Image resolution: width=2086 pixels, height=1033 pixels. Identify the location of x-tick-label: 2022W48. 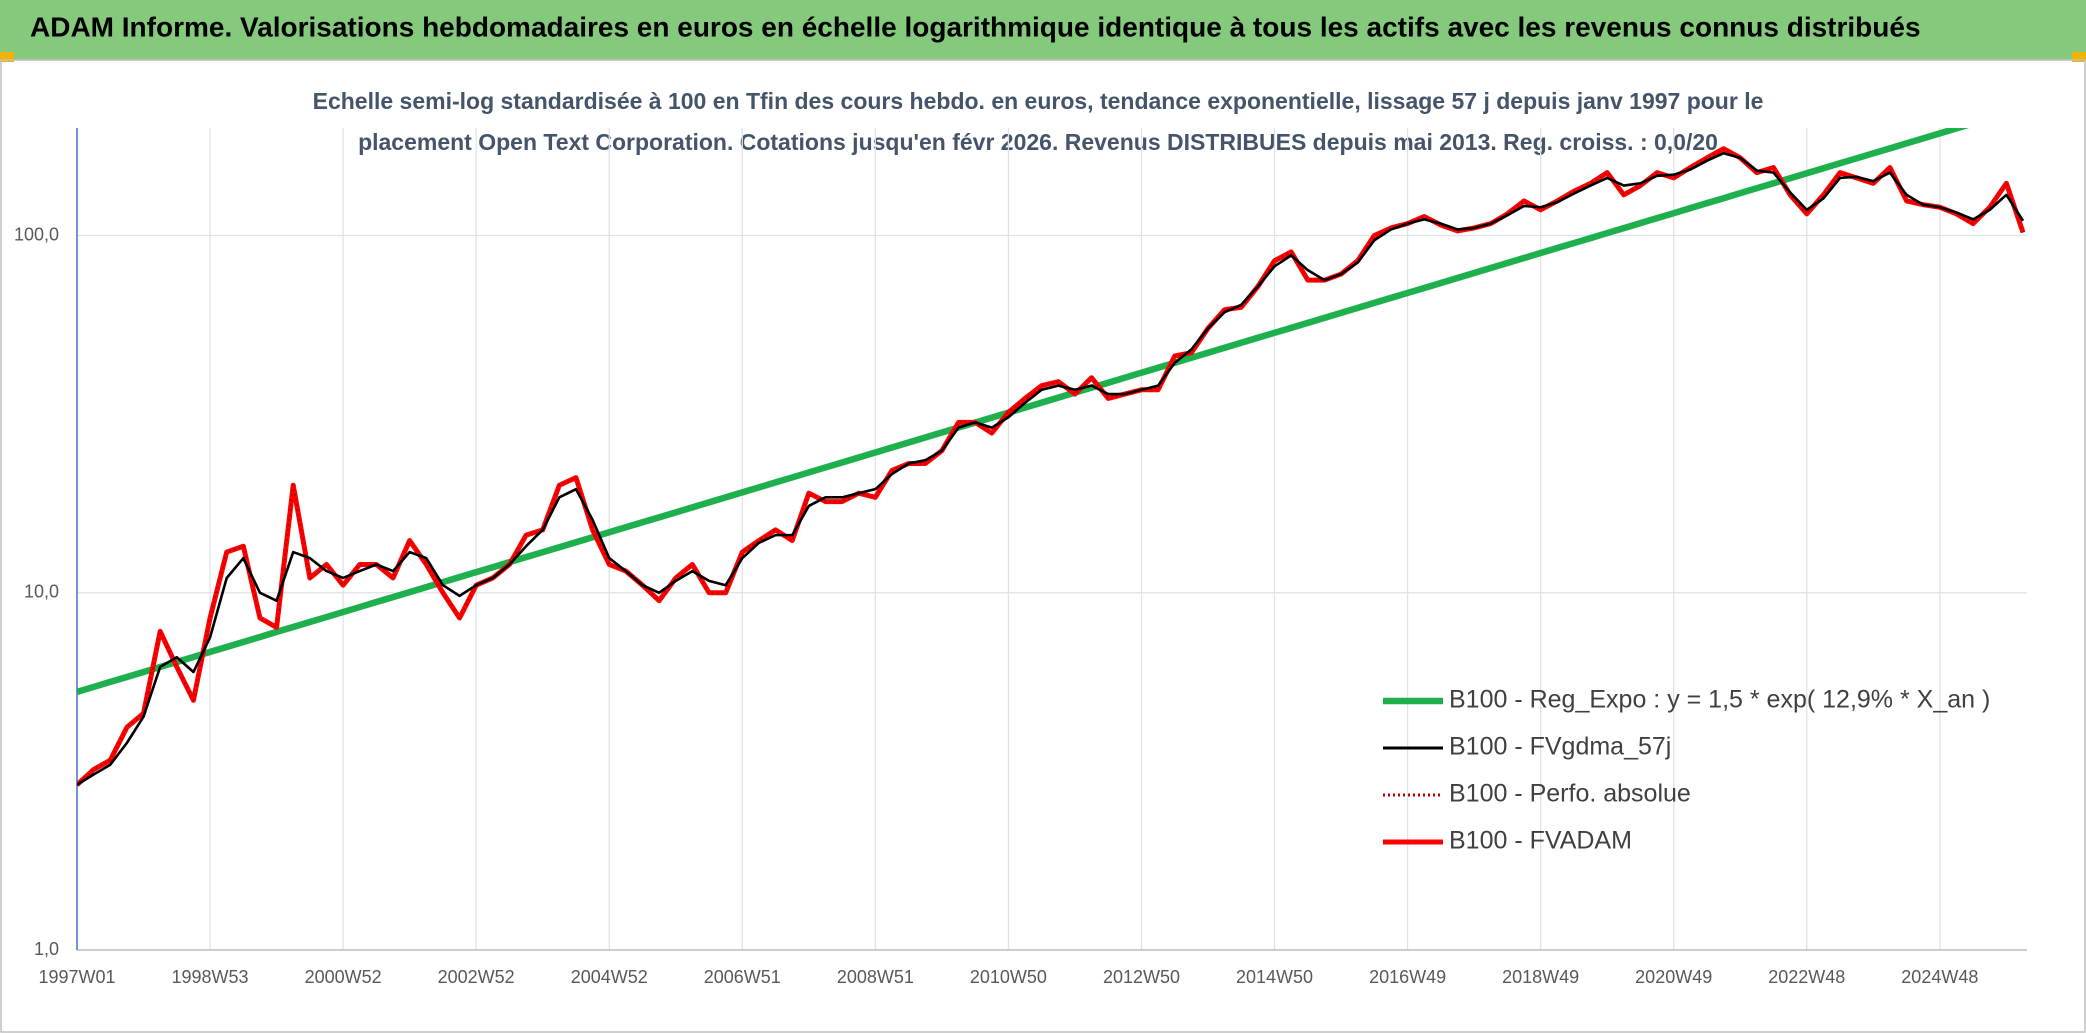
(1806, 977).